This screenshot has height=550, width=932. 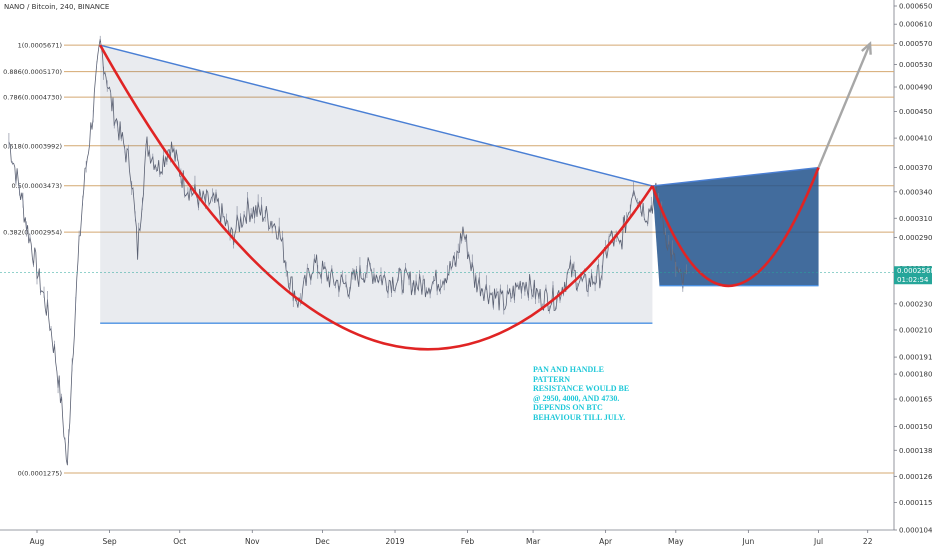 I want to click on x-tick-label: Jun, so click(x=748, y=541).